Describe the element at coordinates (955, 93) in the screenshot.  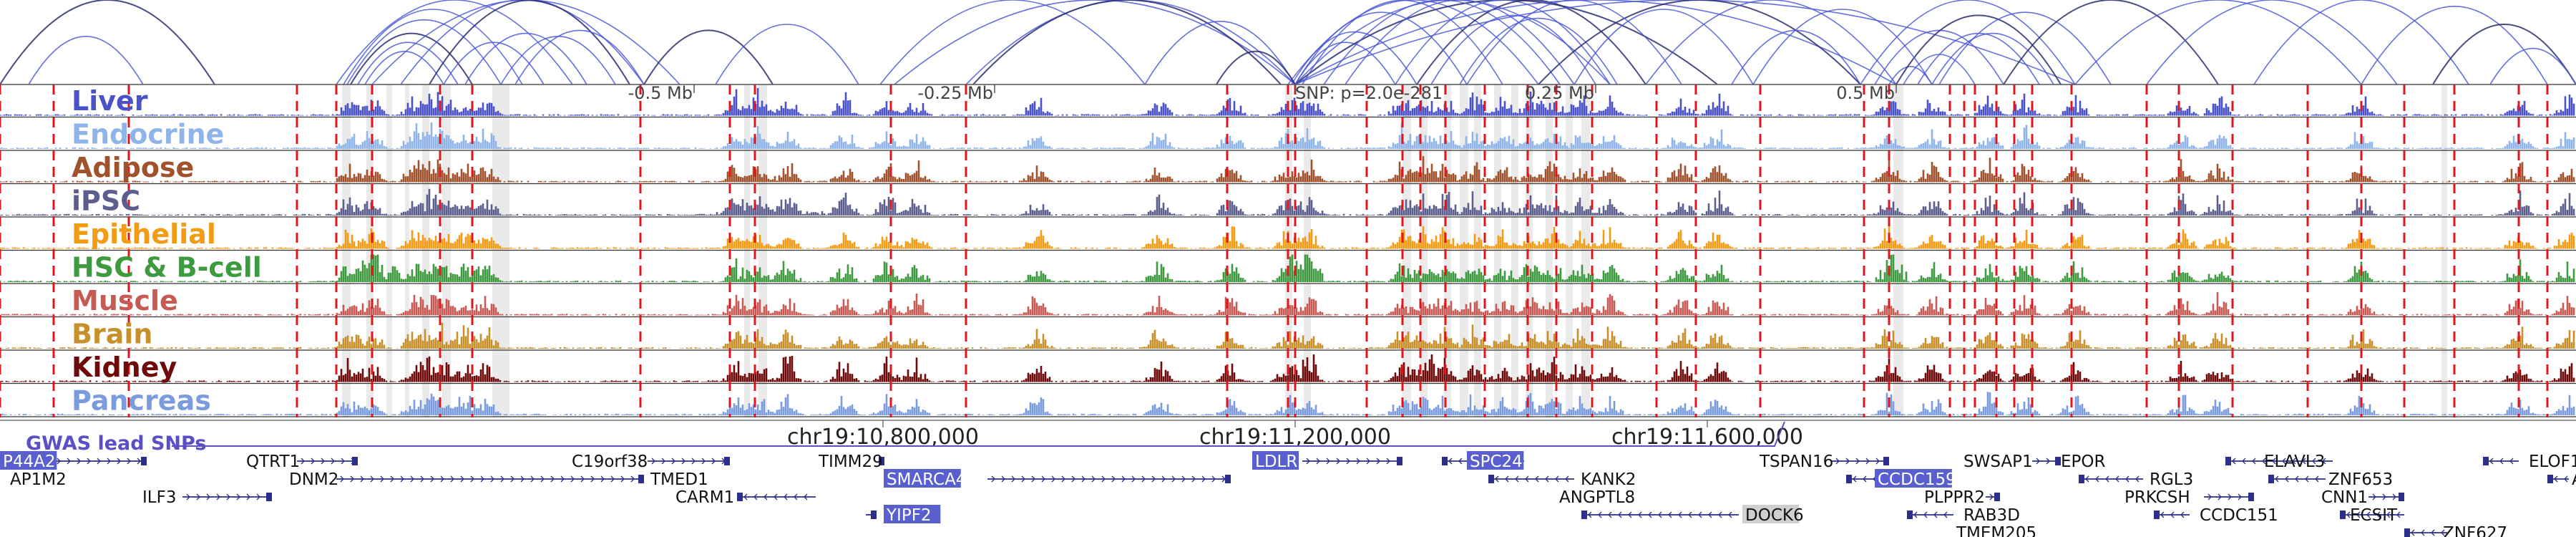
I see `offset-tick-label: -0.25 Mb` at that location.